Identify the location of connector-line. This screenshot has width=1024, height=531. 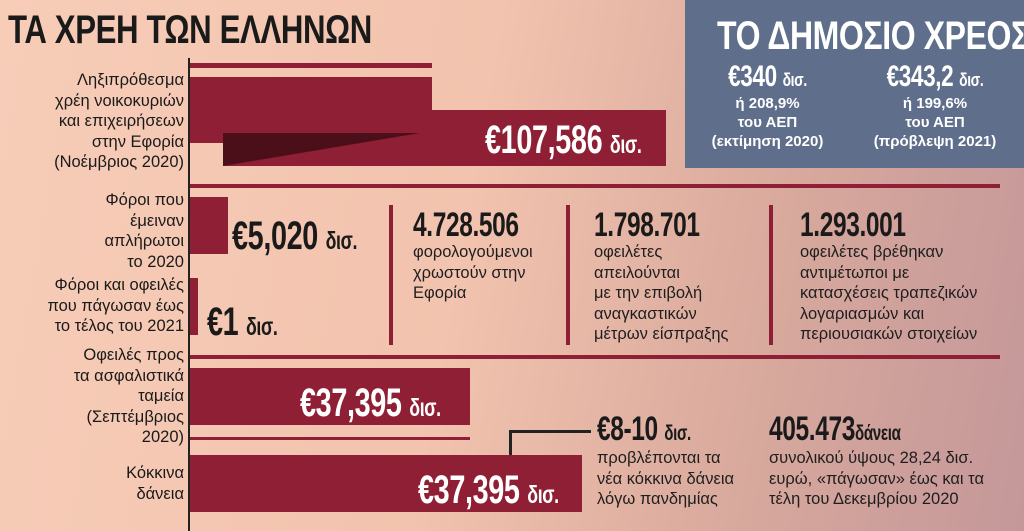
(550, 442).